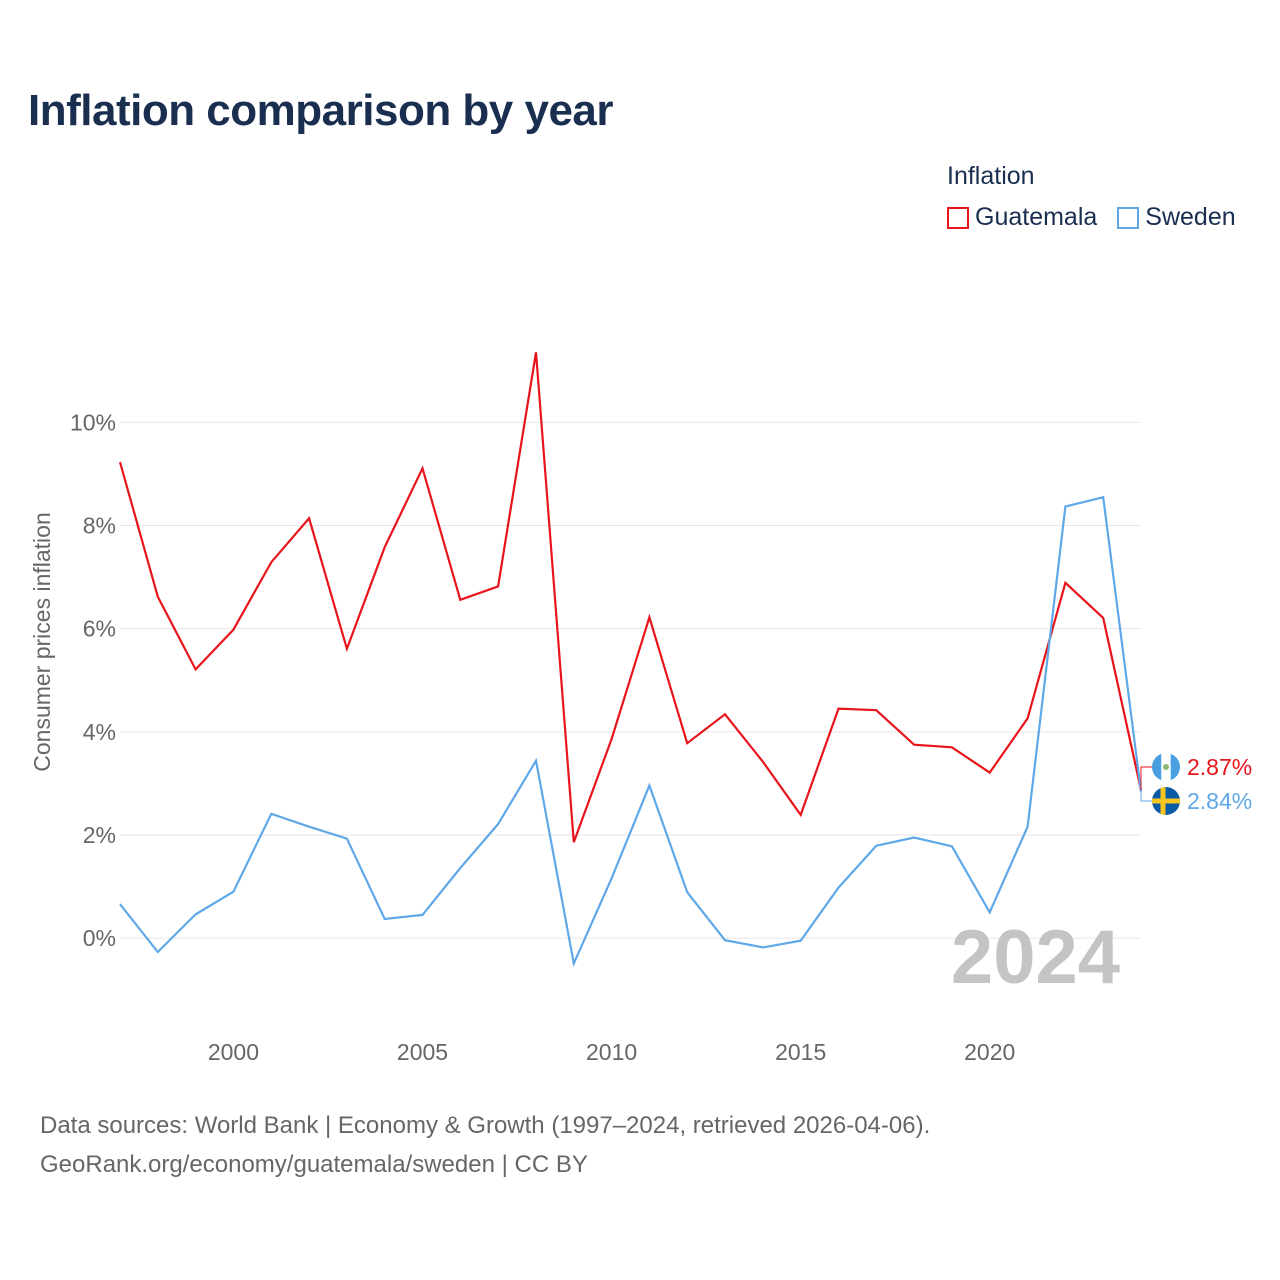 Image resolution: width=1280 pixels, height=1280 pixels. What do you see at coordinates (1036, 217) in the screenshot?
I see `legend-label-guatemala: Guatemala` at bounding box center [1036, 217].